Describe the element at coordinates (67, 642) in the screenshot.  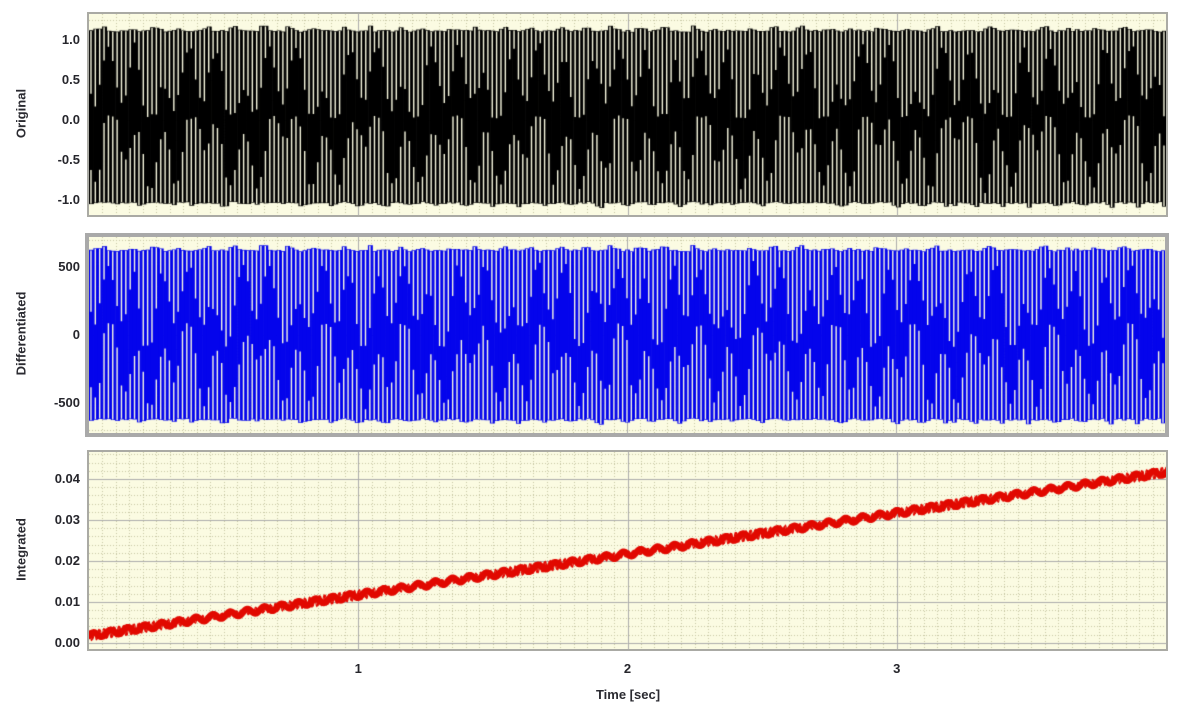
I see `y-tick-label: 0.00` at that location.